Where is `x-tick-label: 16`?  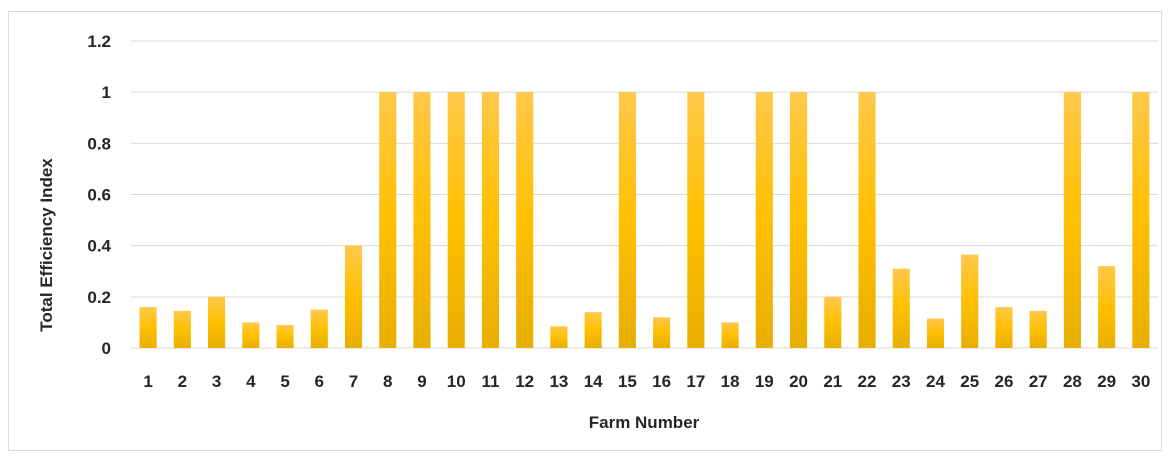
x-tick-label: 16 is located at coordinates (661, 381).